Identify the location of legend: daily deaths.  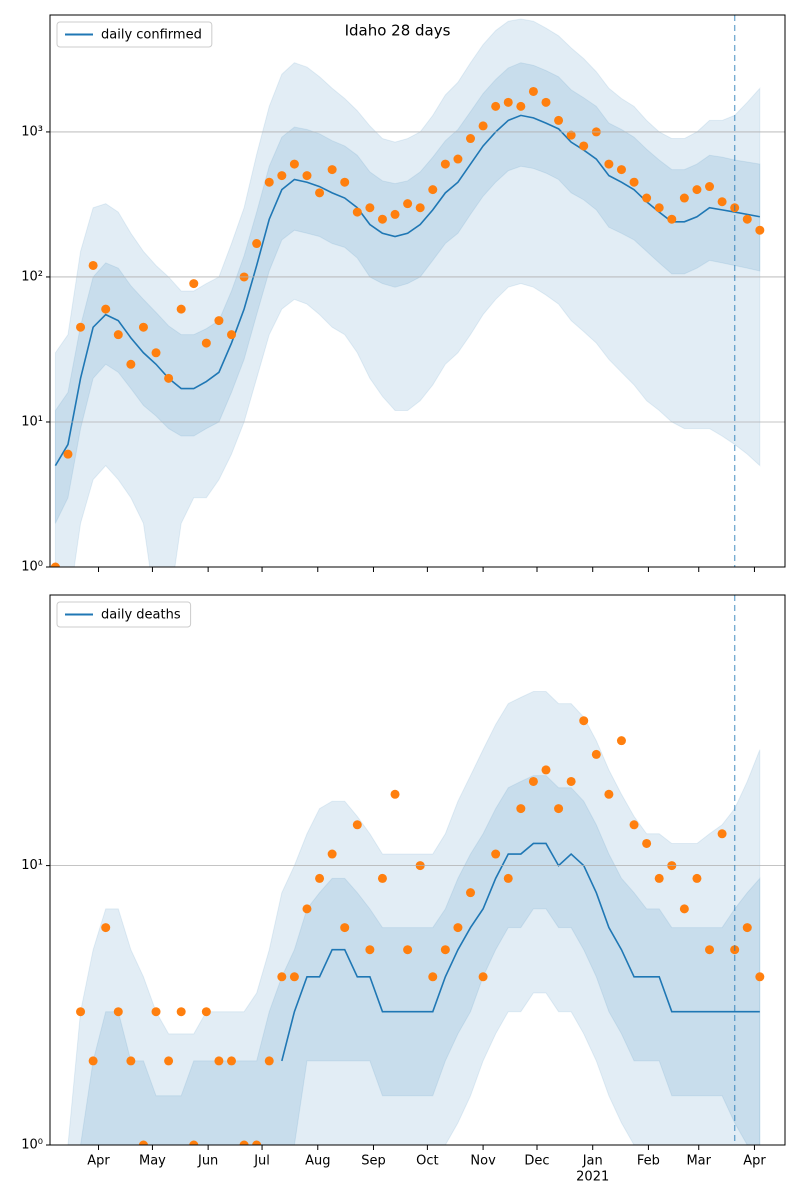
(124, 614).